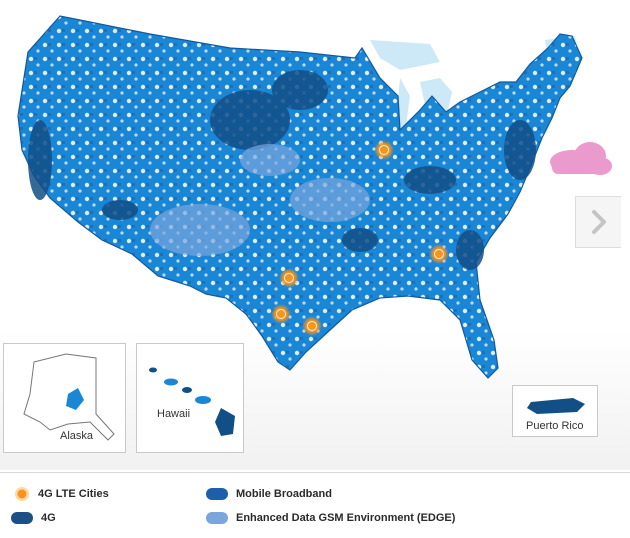 The image size is (630, 538). Describe the element at coordinates (69, 397) in the screenshot. I see `alaska-shape` at that location.